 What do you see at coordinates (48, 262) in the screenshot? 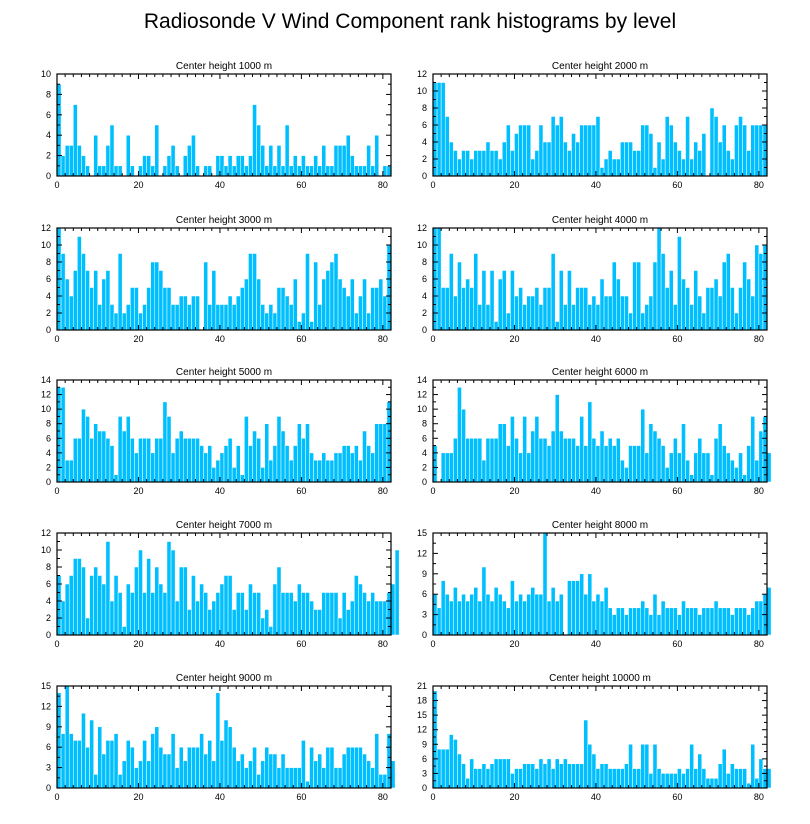
I see `y-tick-label: 8` at bounding box center [48, 262].